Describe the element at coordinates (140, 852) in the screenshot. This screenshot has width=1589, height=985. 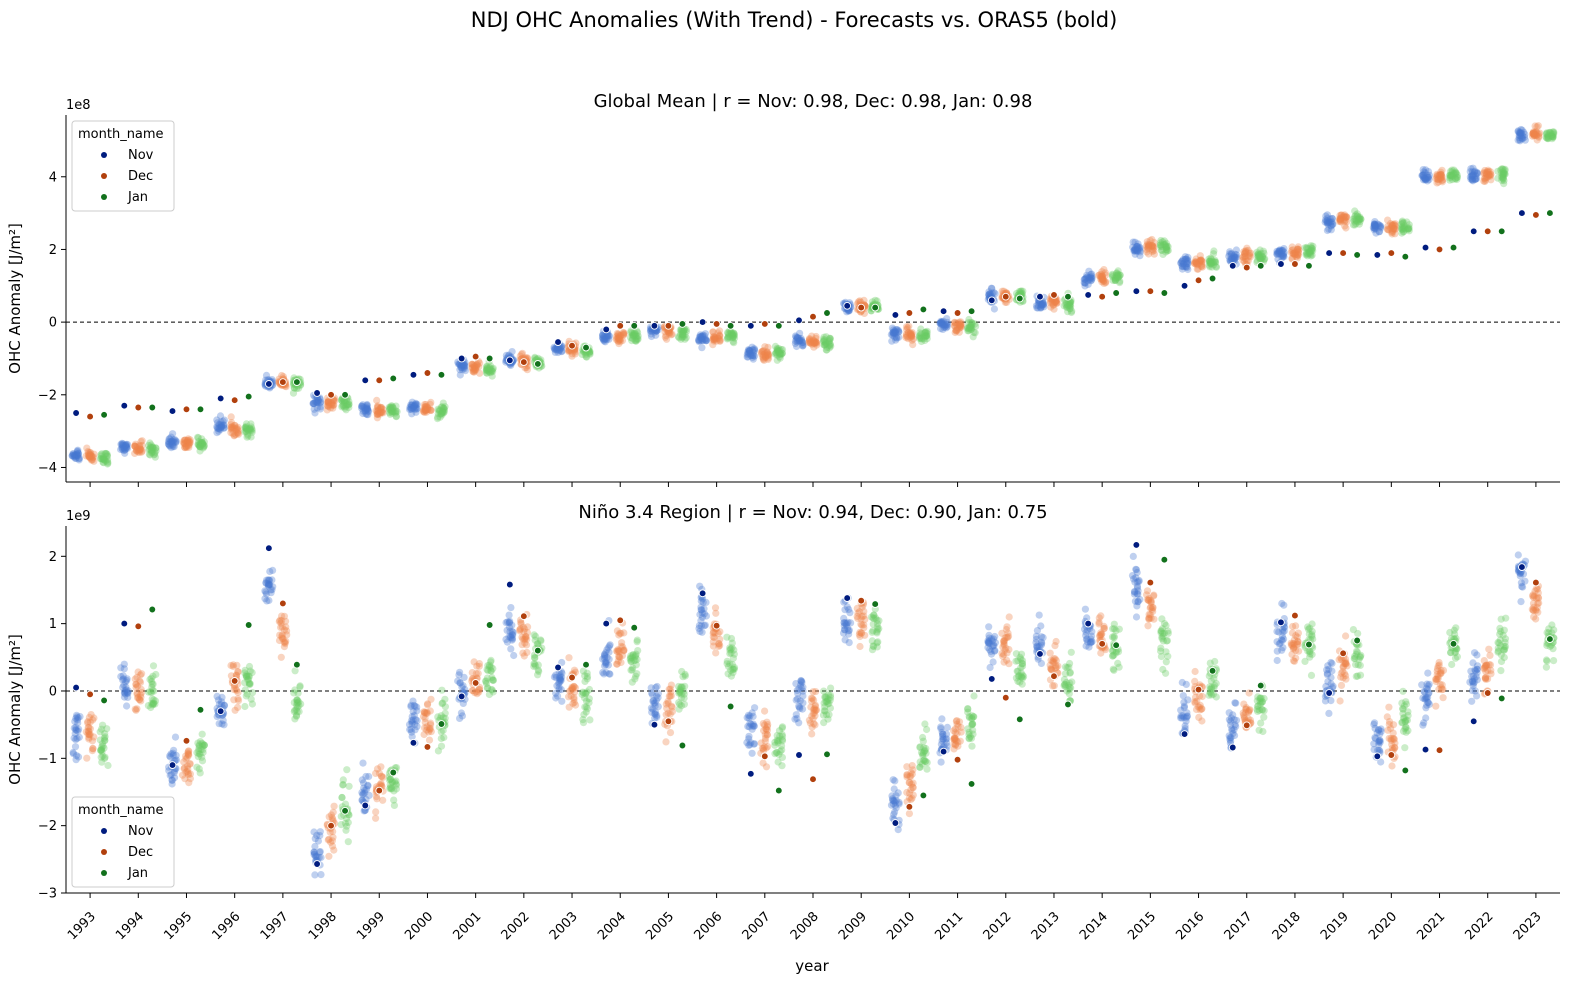
I see `legend-label-dec: Dec` at that location.